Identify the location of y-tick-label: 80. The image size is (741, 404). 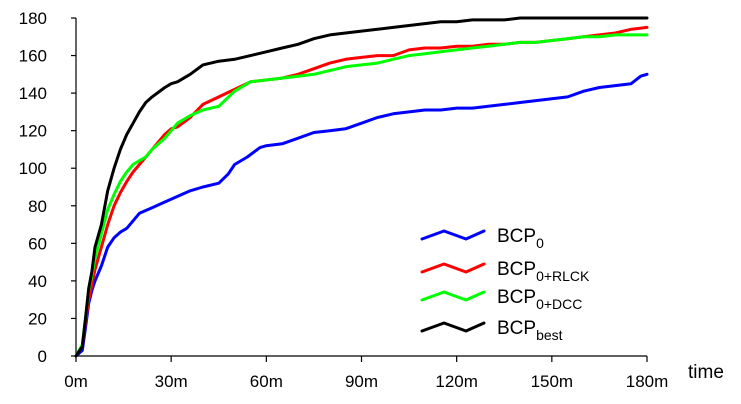
(37, 206).